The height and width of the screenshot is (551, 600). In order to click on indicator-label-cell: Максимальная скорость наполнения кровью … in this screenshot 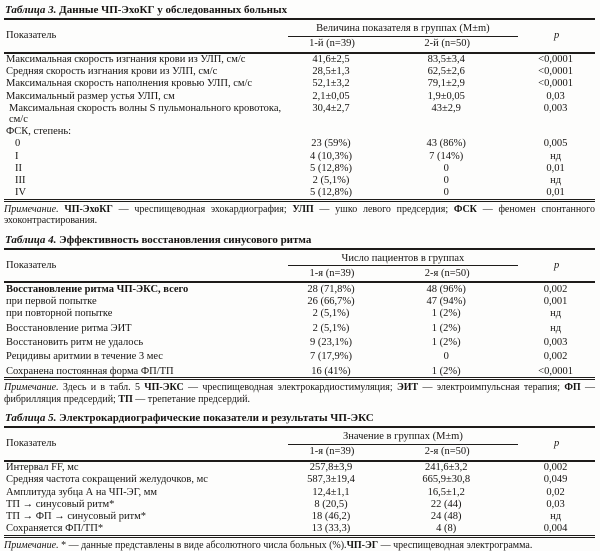, I will do `click(129, 84)`.